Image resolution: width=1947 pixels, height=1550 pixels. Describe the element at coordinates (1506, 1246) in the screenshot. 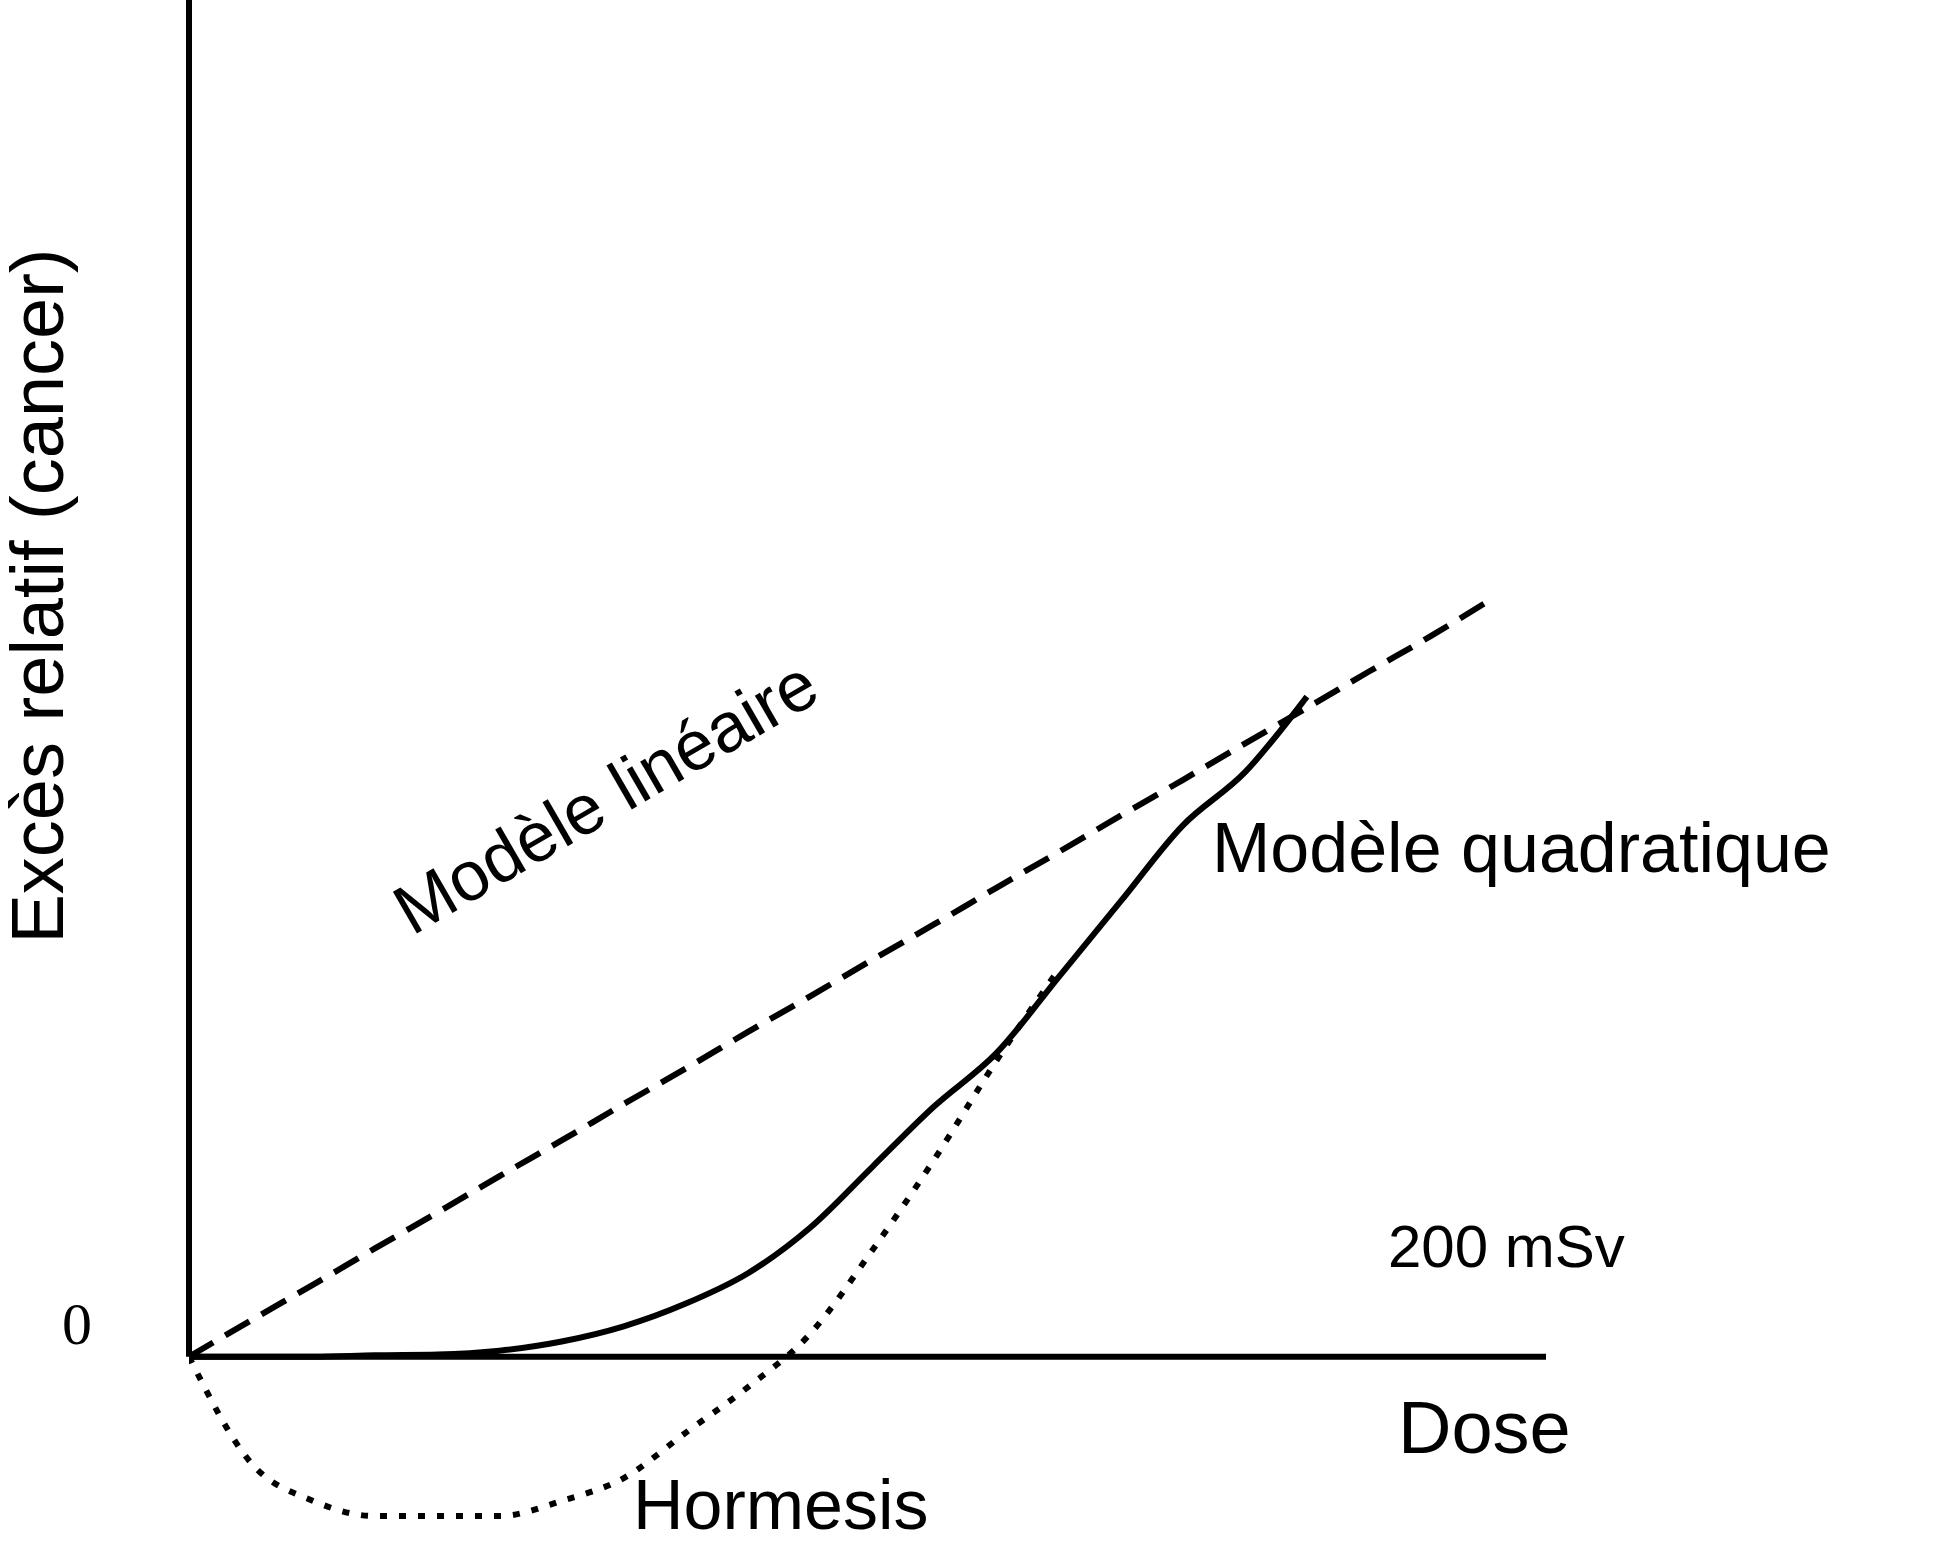

I see `annotation: 200 mSv` at that location.